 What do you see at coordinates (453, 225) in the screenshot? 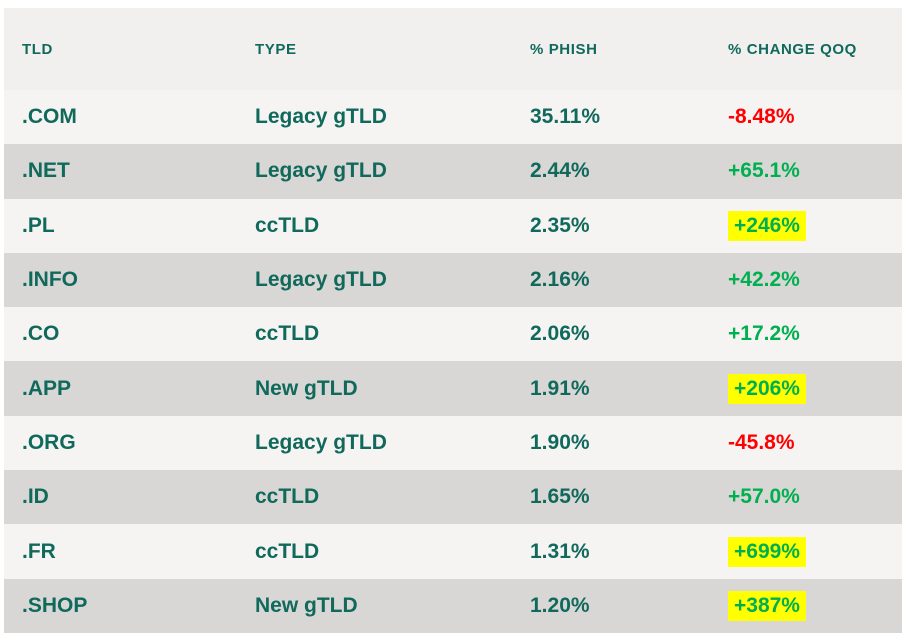
I see `table-row: .PL ccTLD 2.35% +246%` at bounding box center [453, 225].